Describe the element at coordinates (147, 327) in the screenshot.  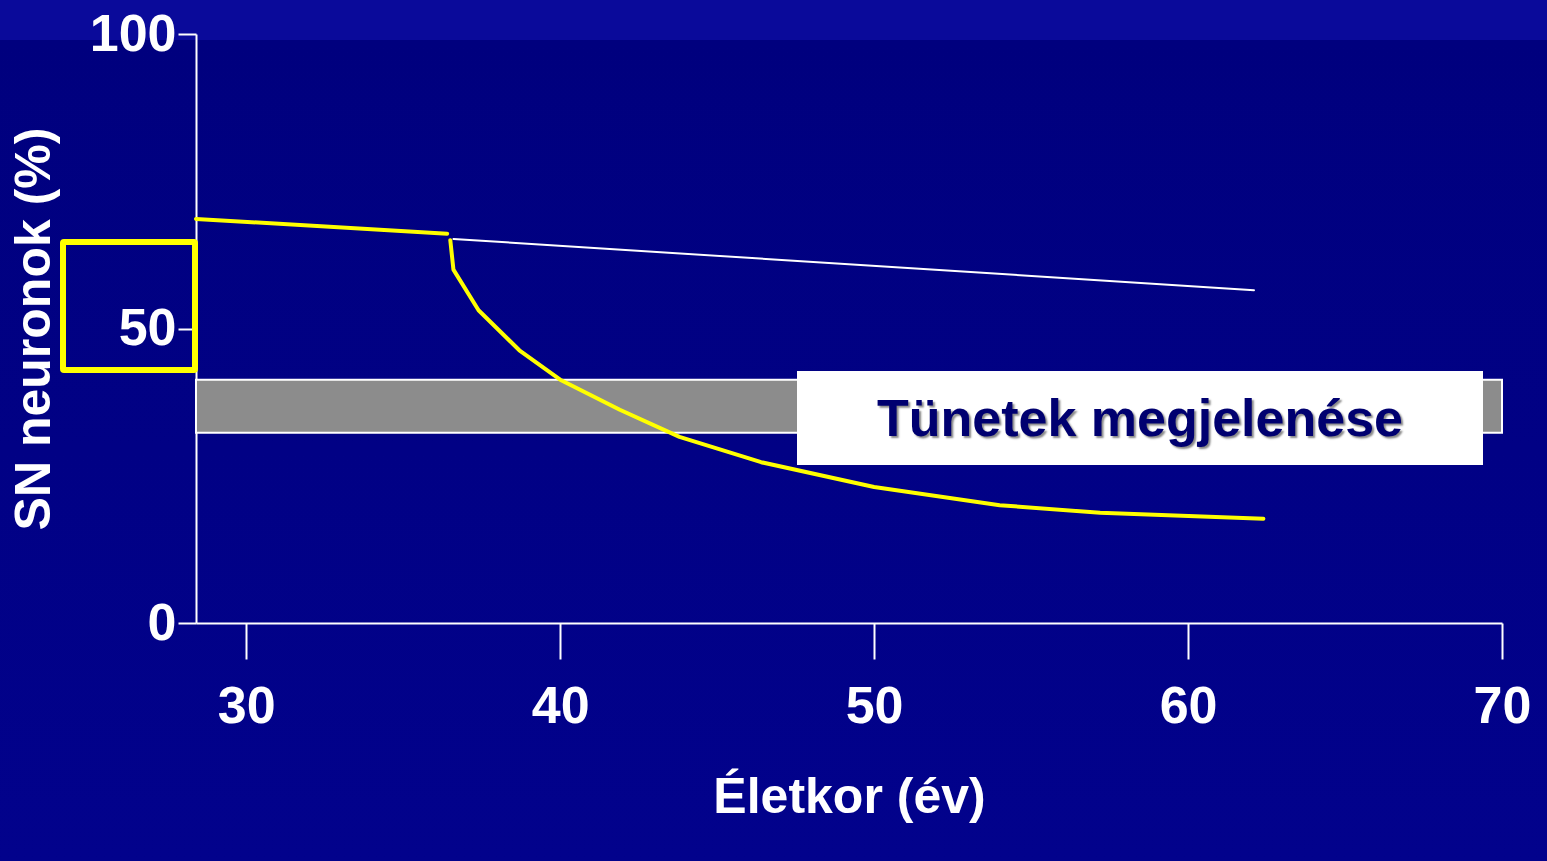
I see `y-tick-label: 50` at that location.